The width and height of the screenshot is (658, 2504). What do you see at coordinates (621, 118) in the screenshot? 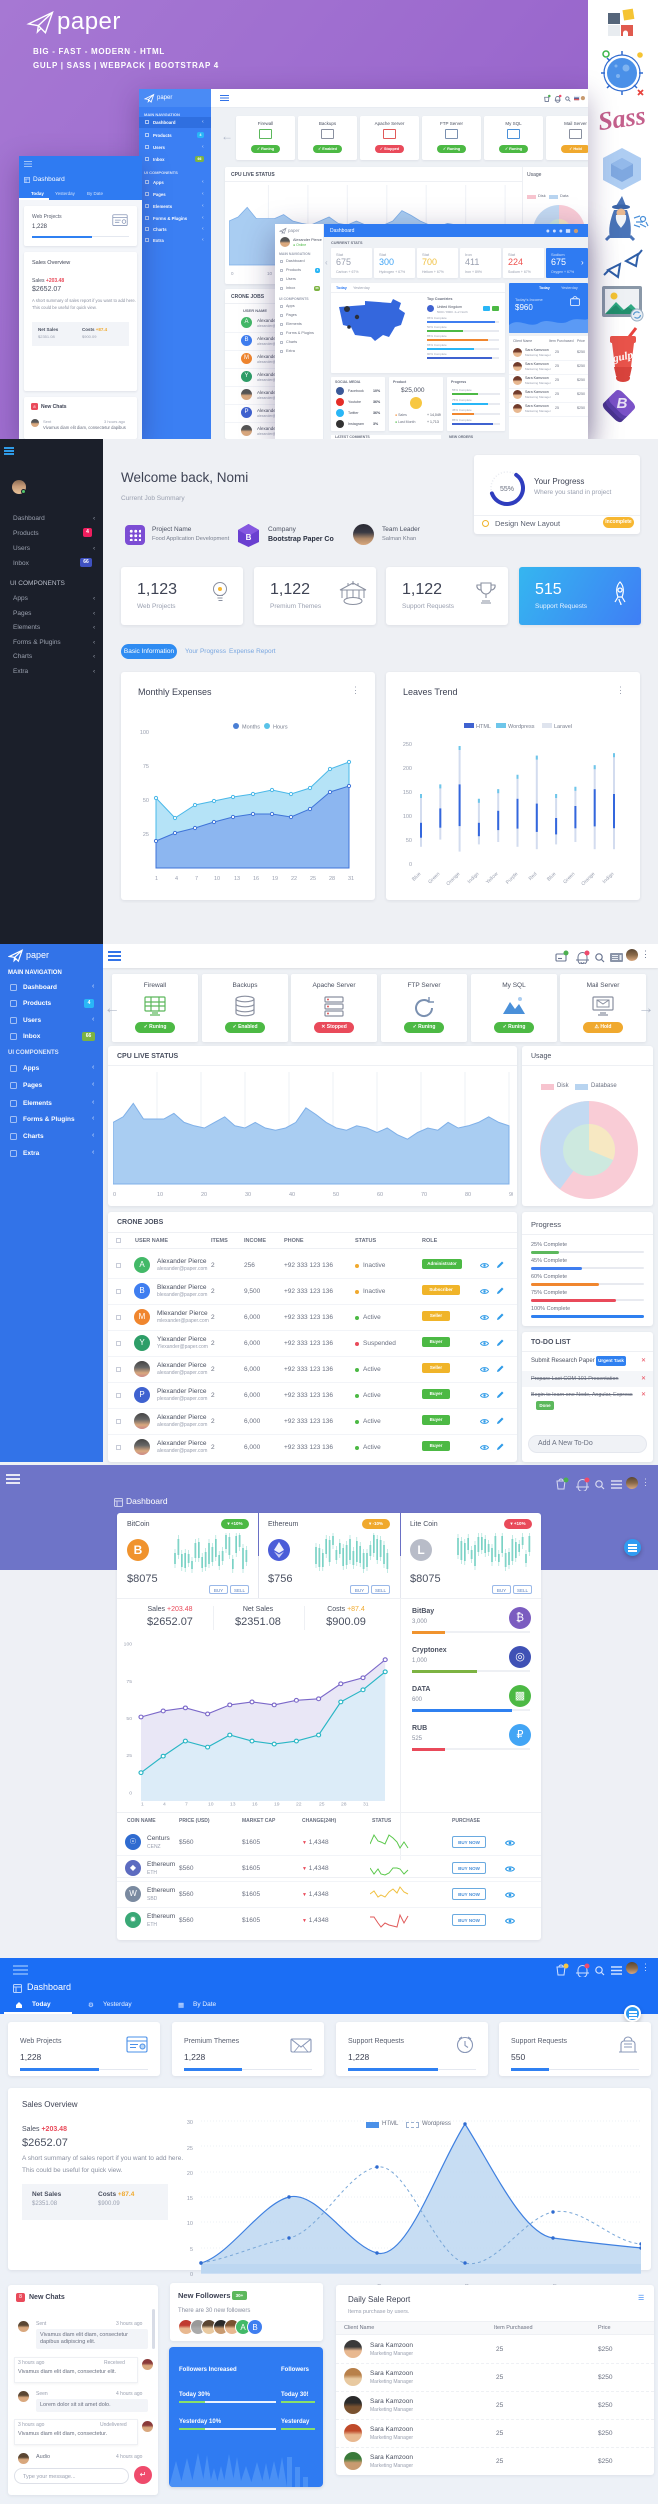
I see `svg-text: Sass` at bounding box center [621, 118].